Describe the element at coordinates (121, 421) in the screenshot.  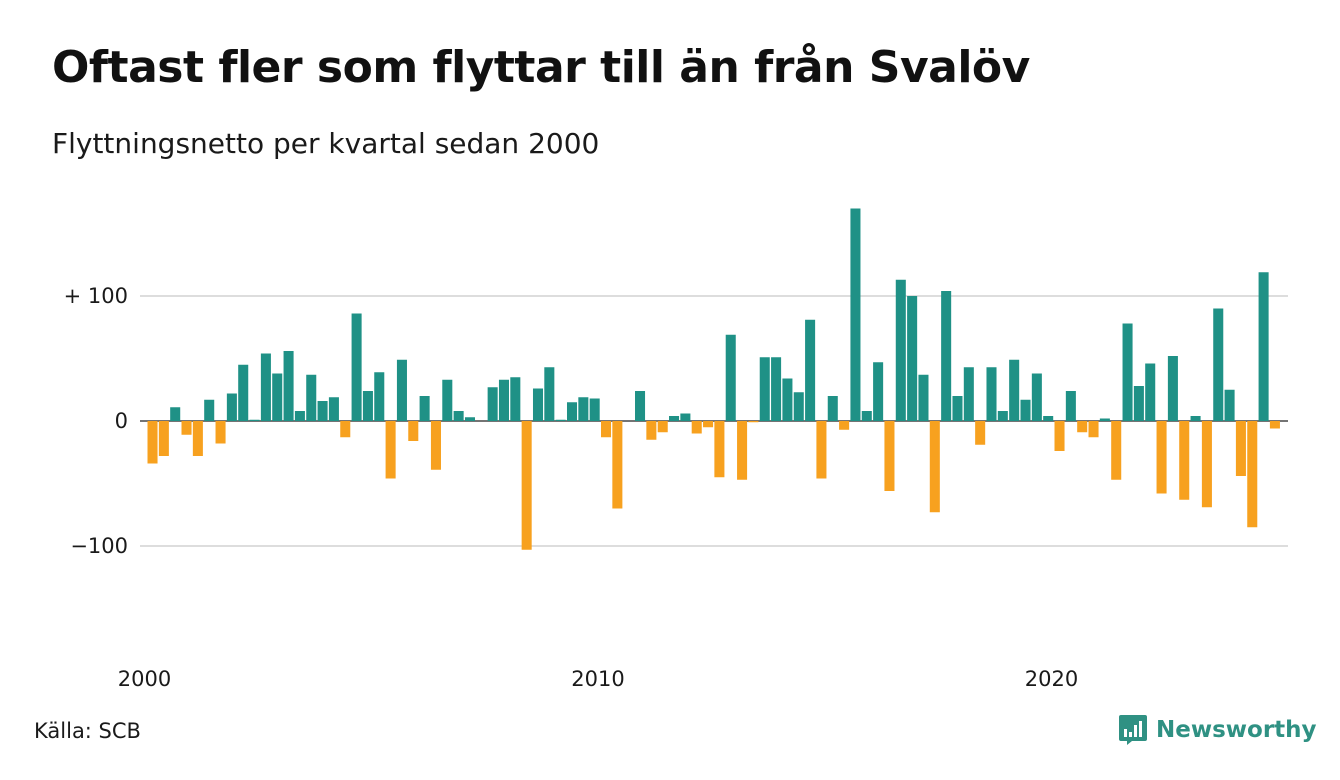
I see `y-tick-label: 0` at that location.